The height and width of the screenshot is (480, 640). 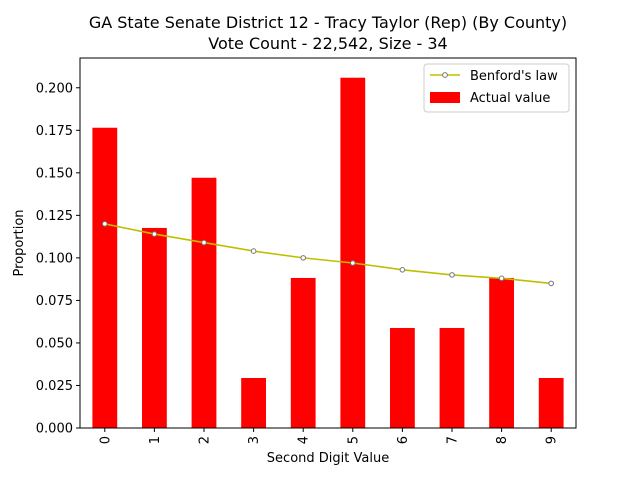 What do you see at coordinates (19, 242) in the screenshot?
I see `y-axis-label: Proportion` at bounding box center [19, 242].